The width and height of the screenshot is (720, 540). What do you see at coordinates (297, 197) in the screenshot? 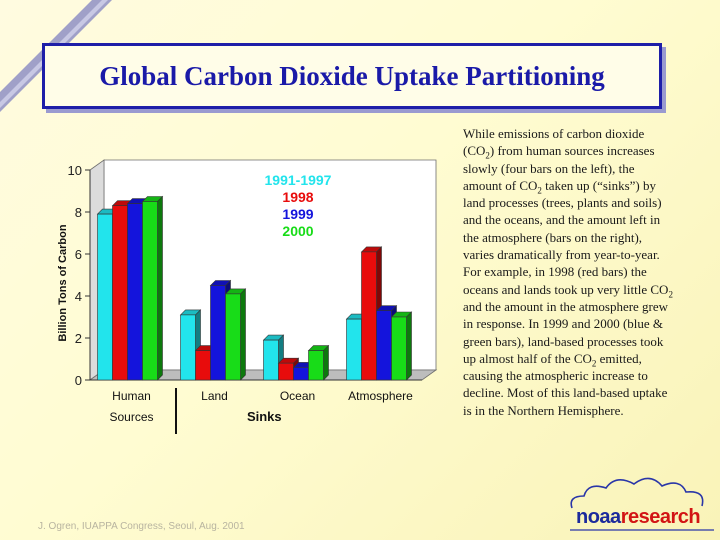
I see `legend-entry: 1998` at bounding box center [297, 197].